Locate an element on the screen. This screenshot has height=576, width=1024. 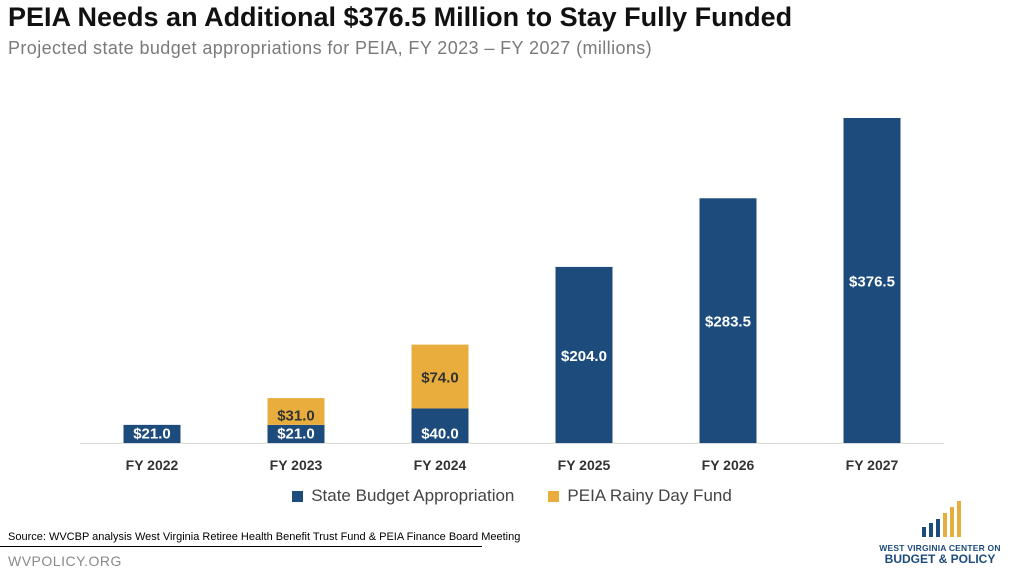
legend-swatch-state-budget is located at coordinates (298, 496).